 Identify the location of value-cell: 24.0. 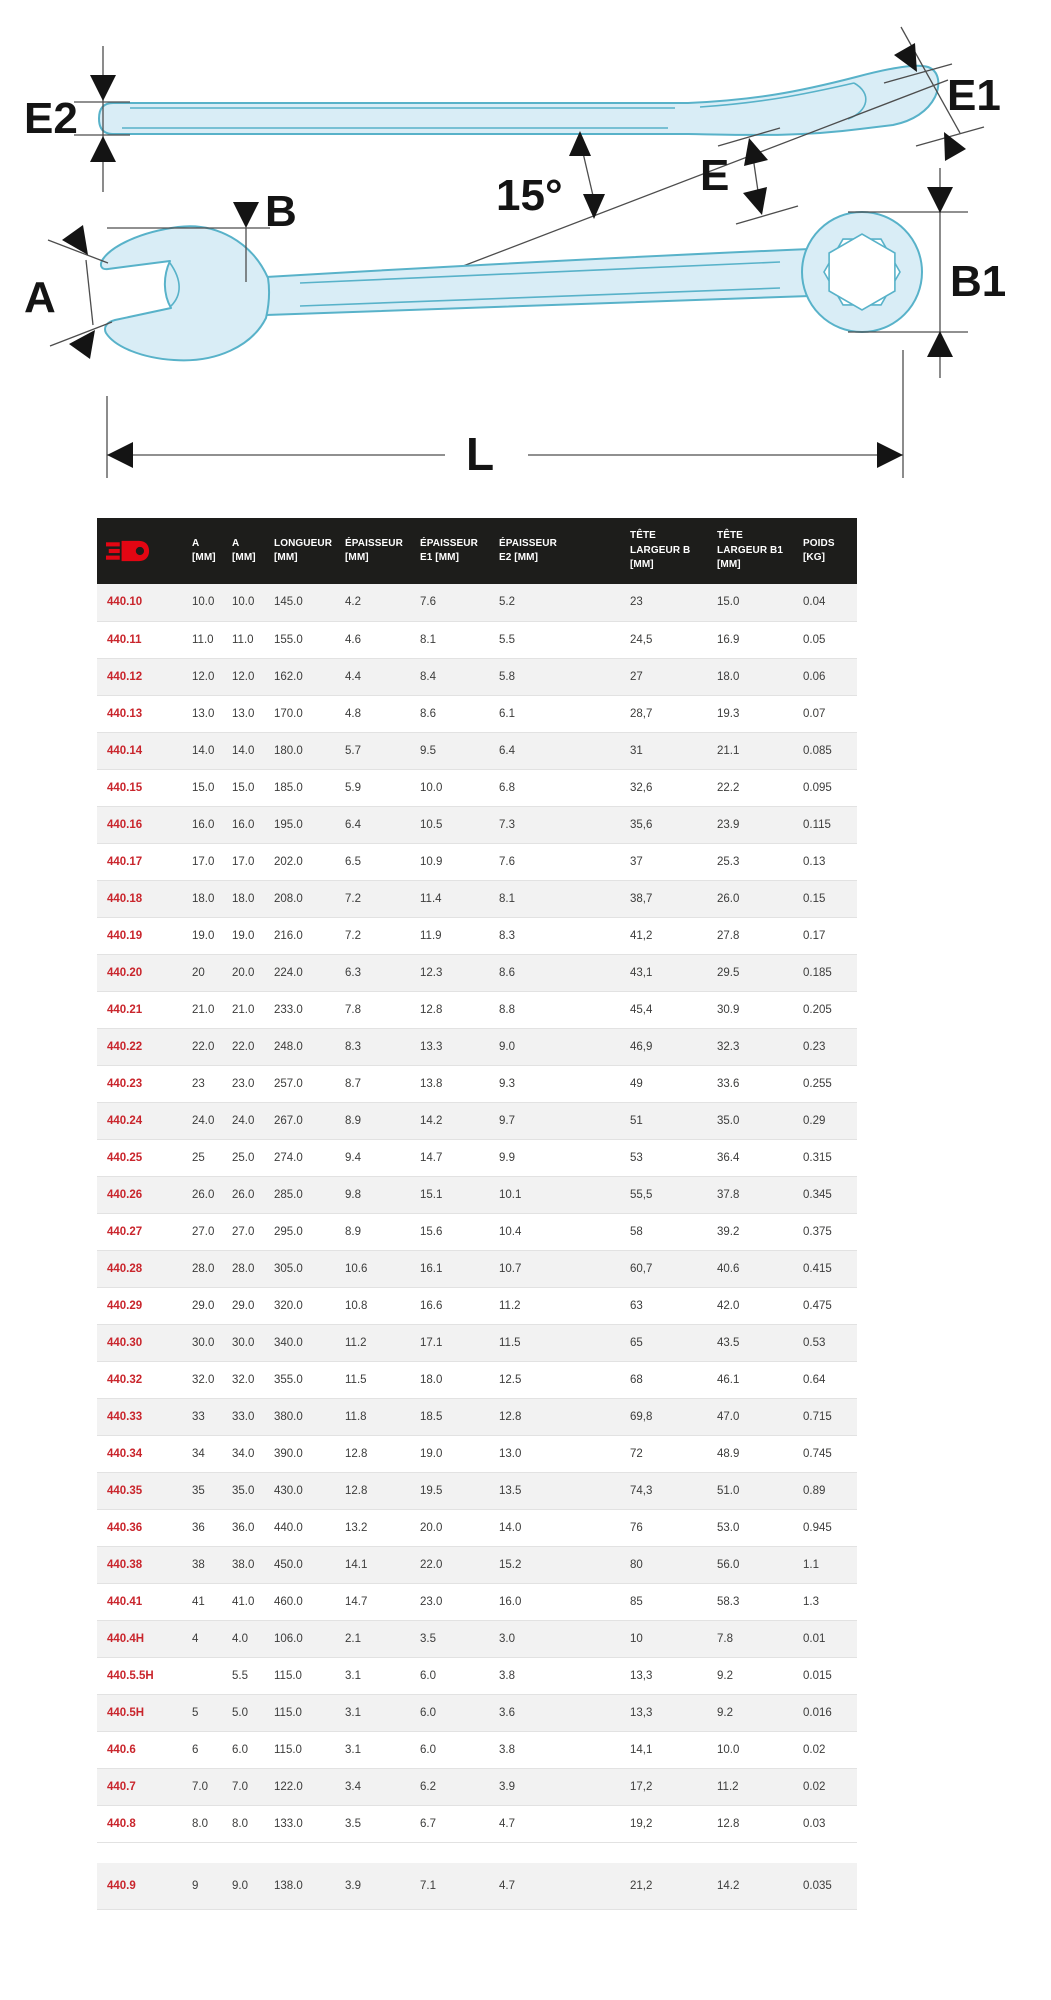
(212, 1121).